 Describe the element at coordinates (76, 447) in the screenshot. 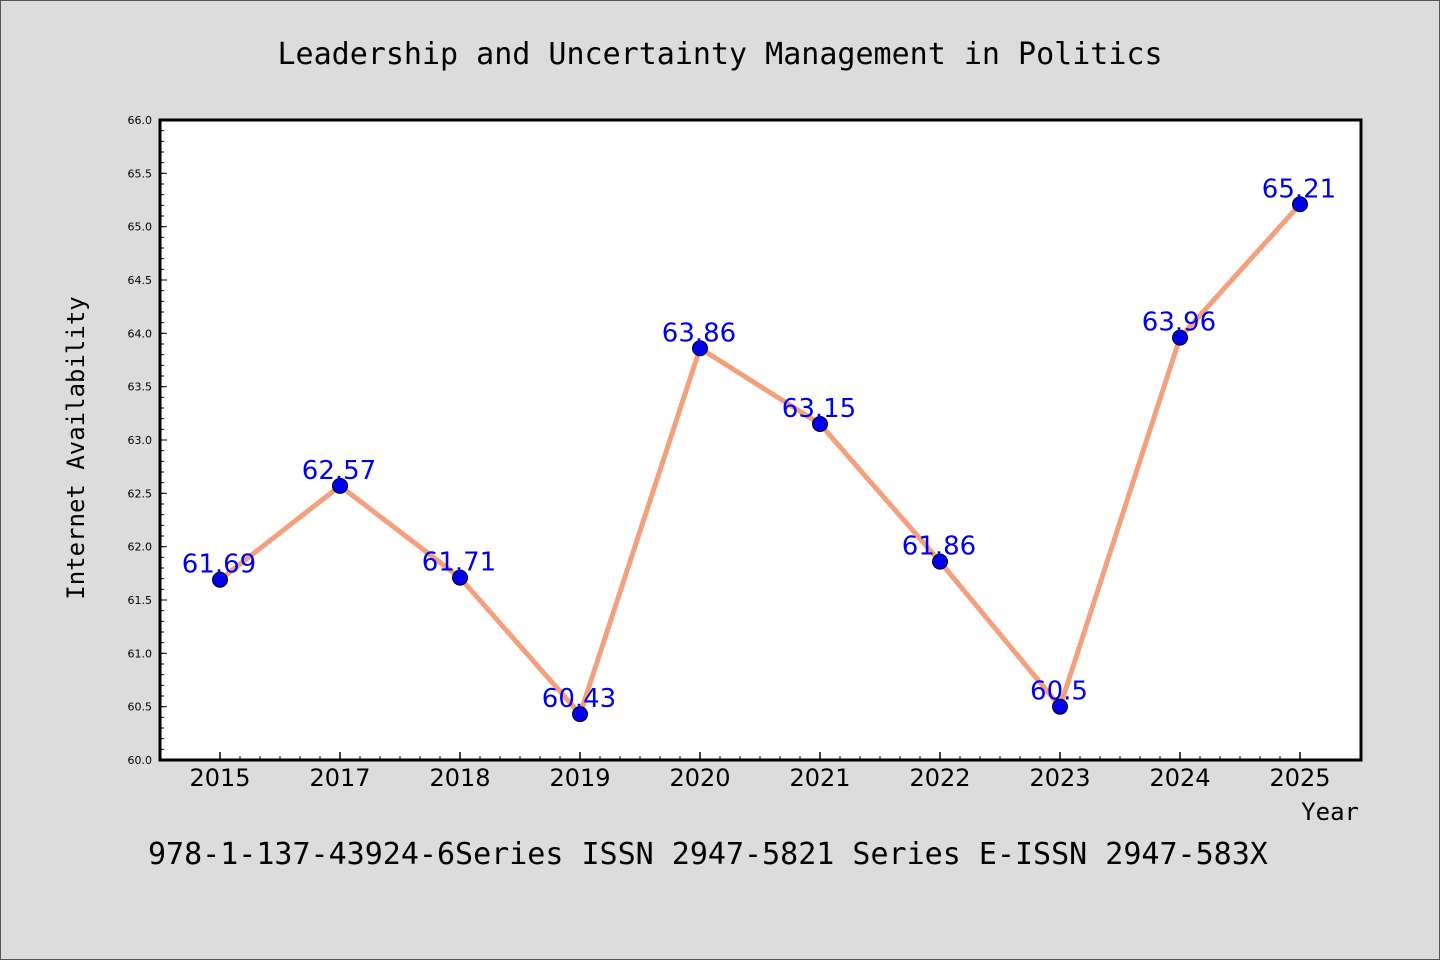

I see `y-axis-label: Internet Availability` at that location.